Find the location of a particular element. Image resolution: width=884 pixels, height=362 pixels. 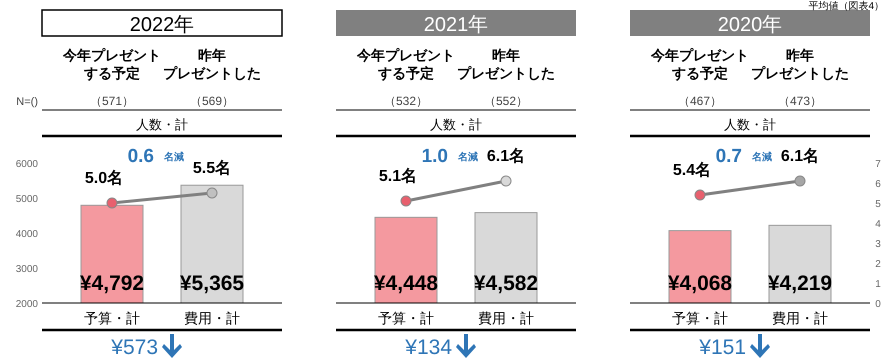

text: （569） is located at coordinates (212, 101).